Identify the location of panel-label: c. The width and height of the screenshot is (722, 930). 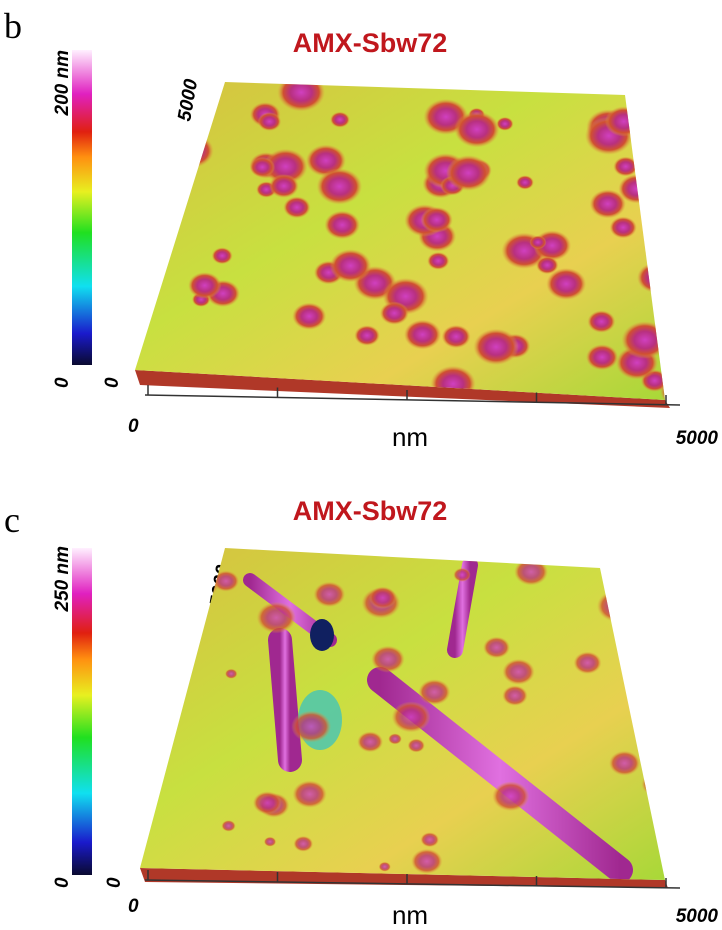
(12, 520).